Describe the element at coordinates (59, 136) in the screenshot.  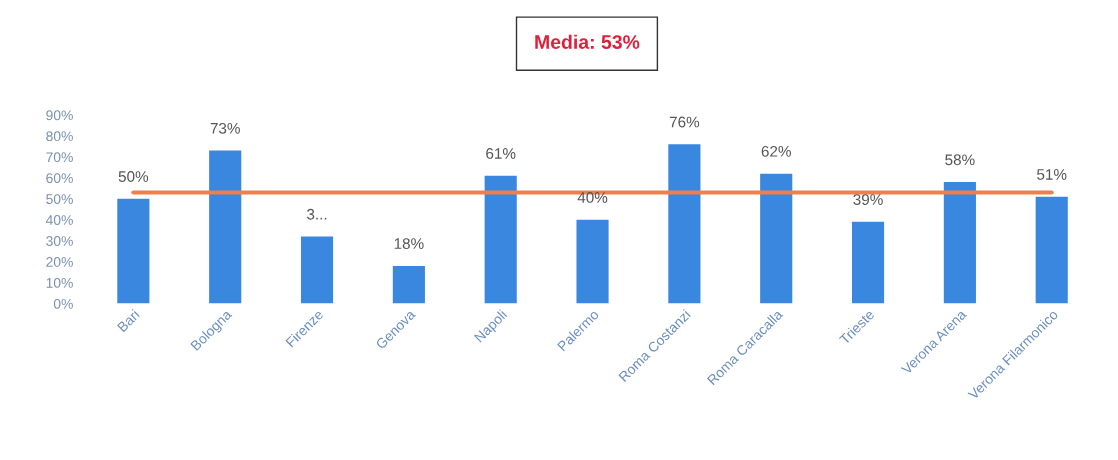
I see `y-tick-label: 80%` at that location.